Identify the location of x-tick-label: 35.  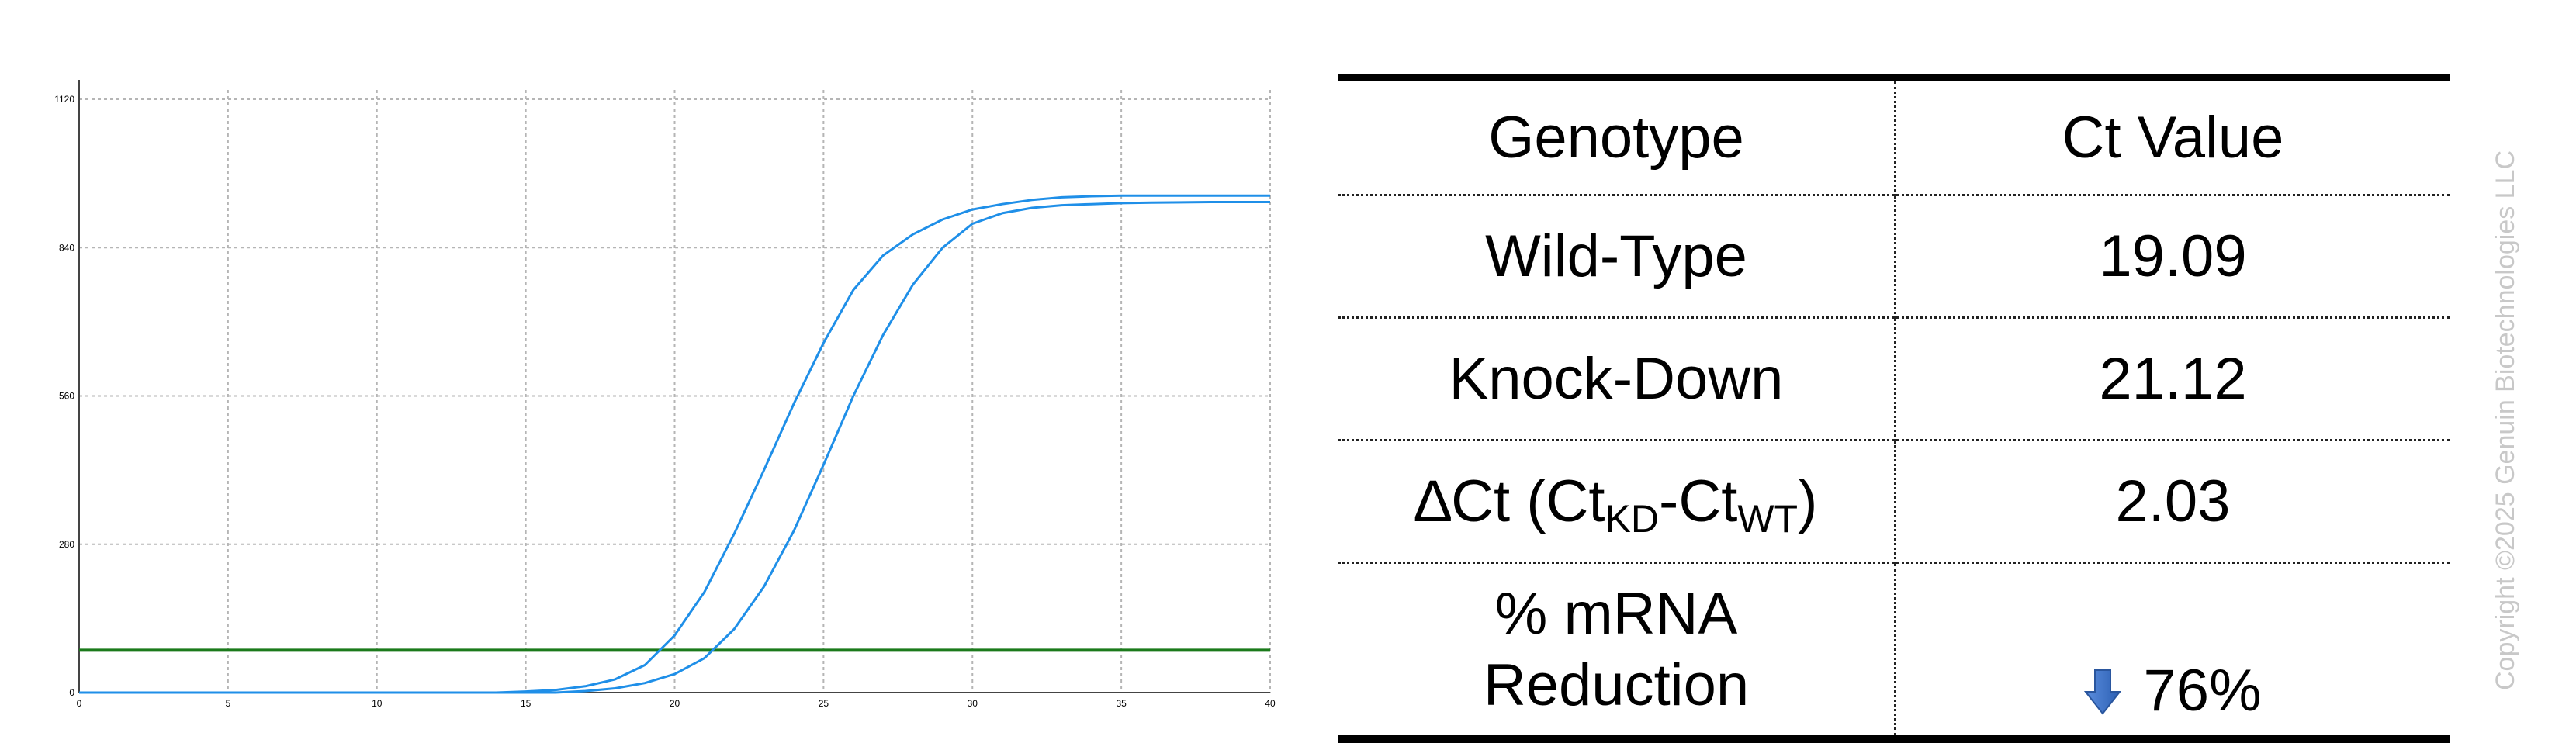
(1121, 703).